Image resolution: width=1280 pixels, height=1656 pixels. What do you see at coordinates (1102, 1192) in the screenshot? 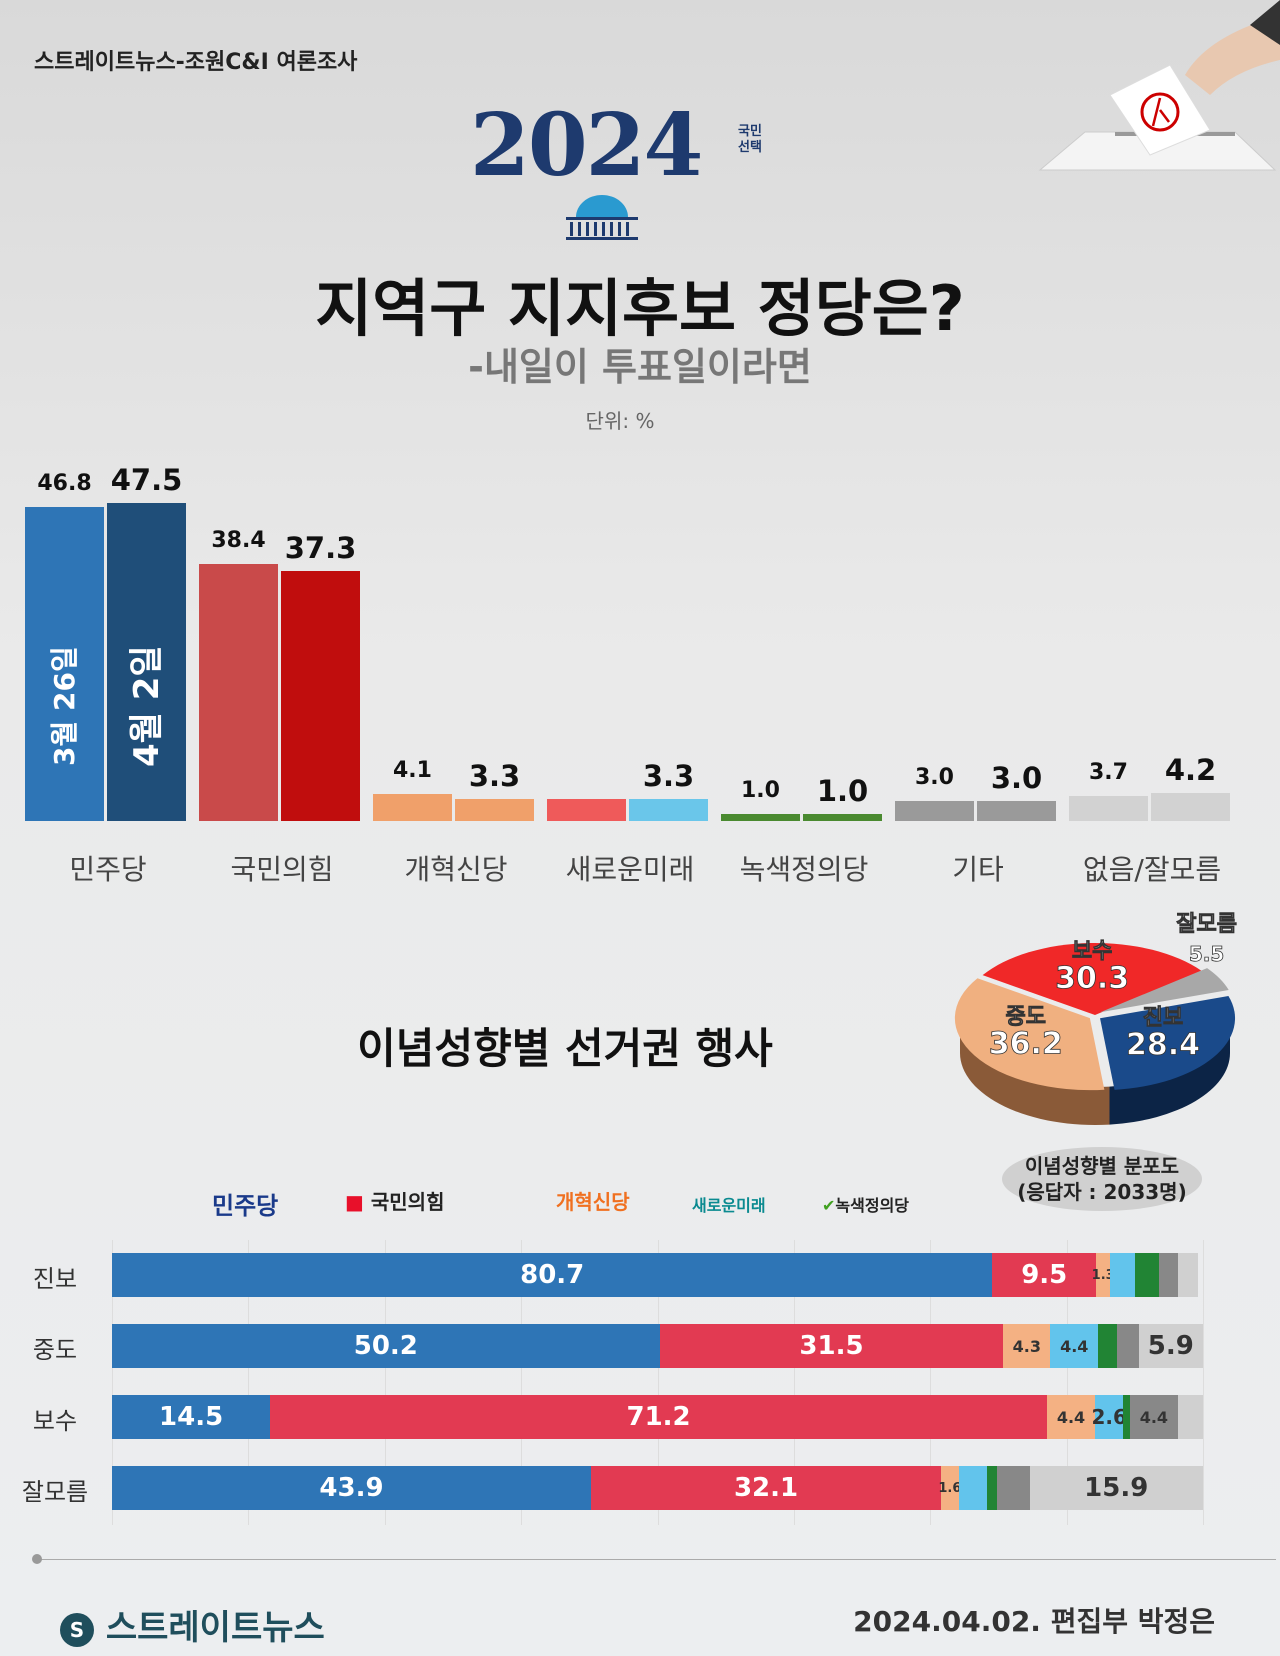
I see `pie-respondents: (응답자 : 2033명)` at bounding box center [1102, 1192].